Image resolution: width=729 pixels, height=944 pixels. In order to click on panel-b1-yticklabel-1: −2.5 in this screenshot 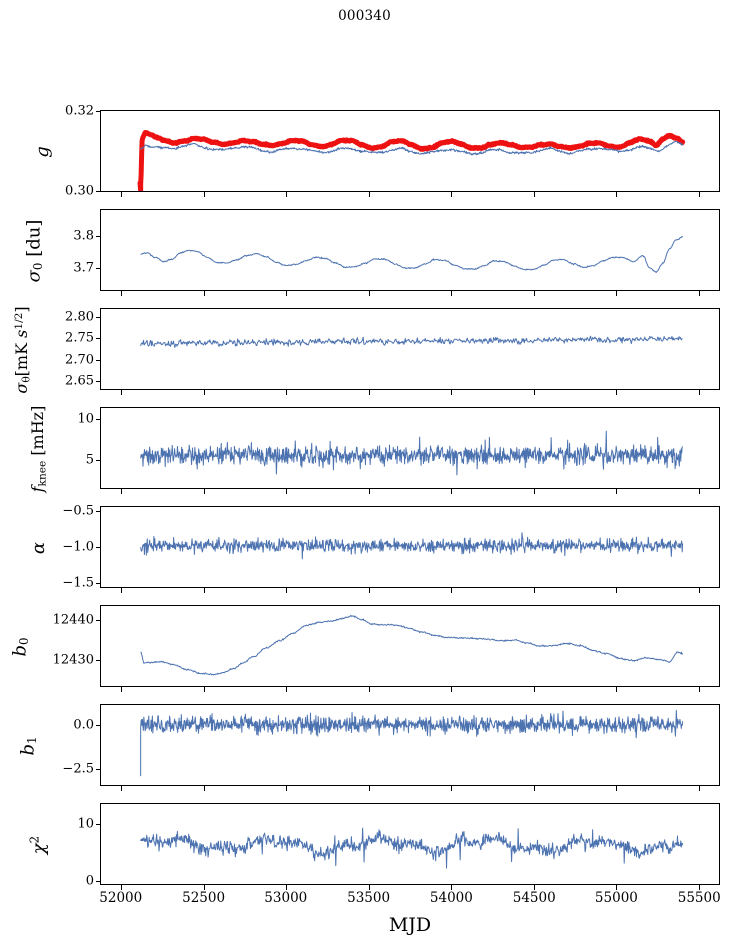, I will do `click(78, 769)`.